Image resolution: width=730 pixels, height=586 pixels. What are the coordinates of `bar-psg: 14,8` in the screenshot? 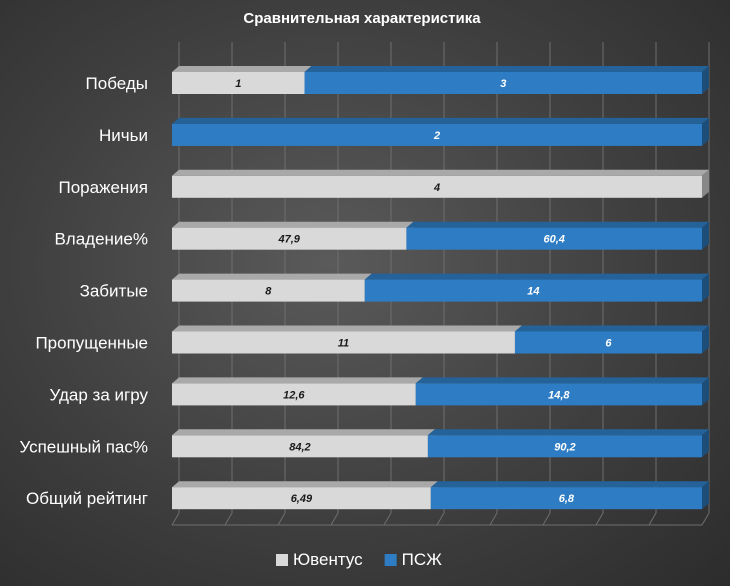 It's located at (562, 391).